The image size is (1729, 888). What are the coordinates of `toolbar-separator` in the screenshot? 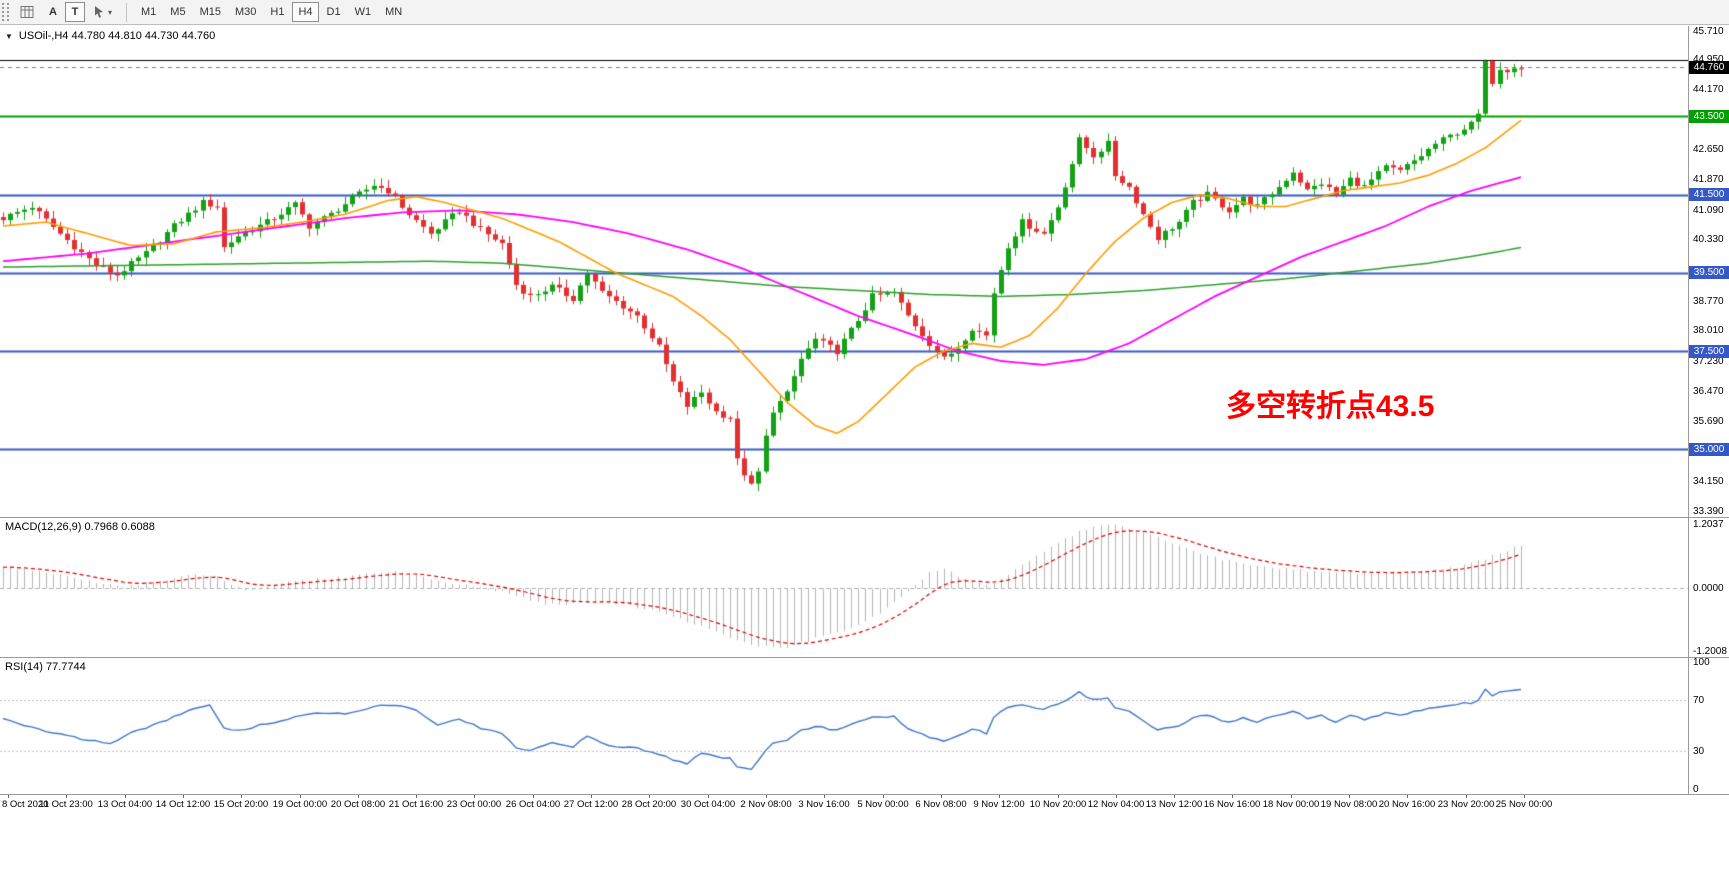 It's located at (127, 12).